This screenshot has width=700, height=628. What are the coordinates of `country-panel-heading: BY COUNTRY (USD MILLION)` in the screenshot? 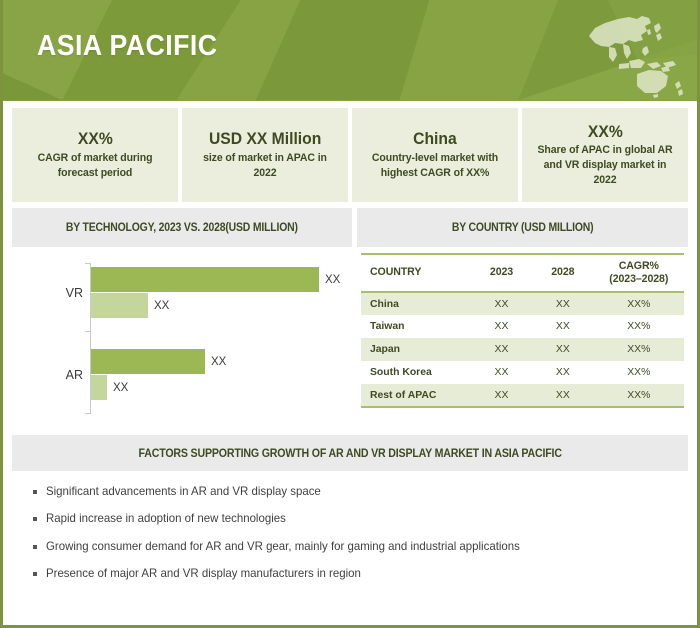 It's located at (522, 227).